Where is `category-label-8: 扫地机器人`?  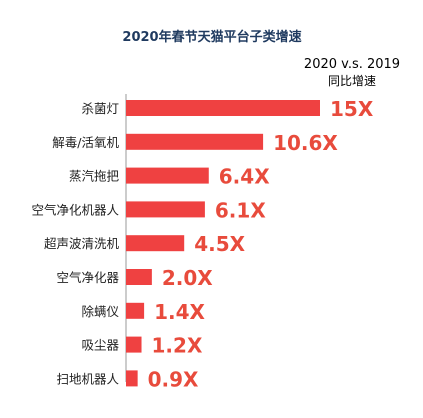
category-label-8: 扫地机器人 is located at coordinates (87, 378).